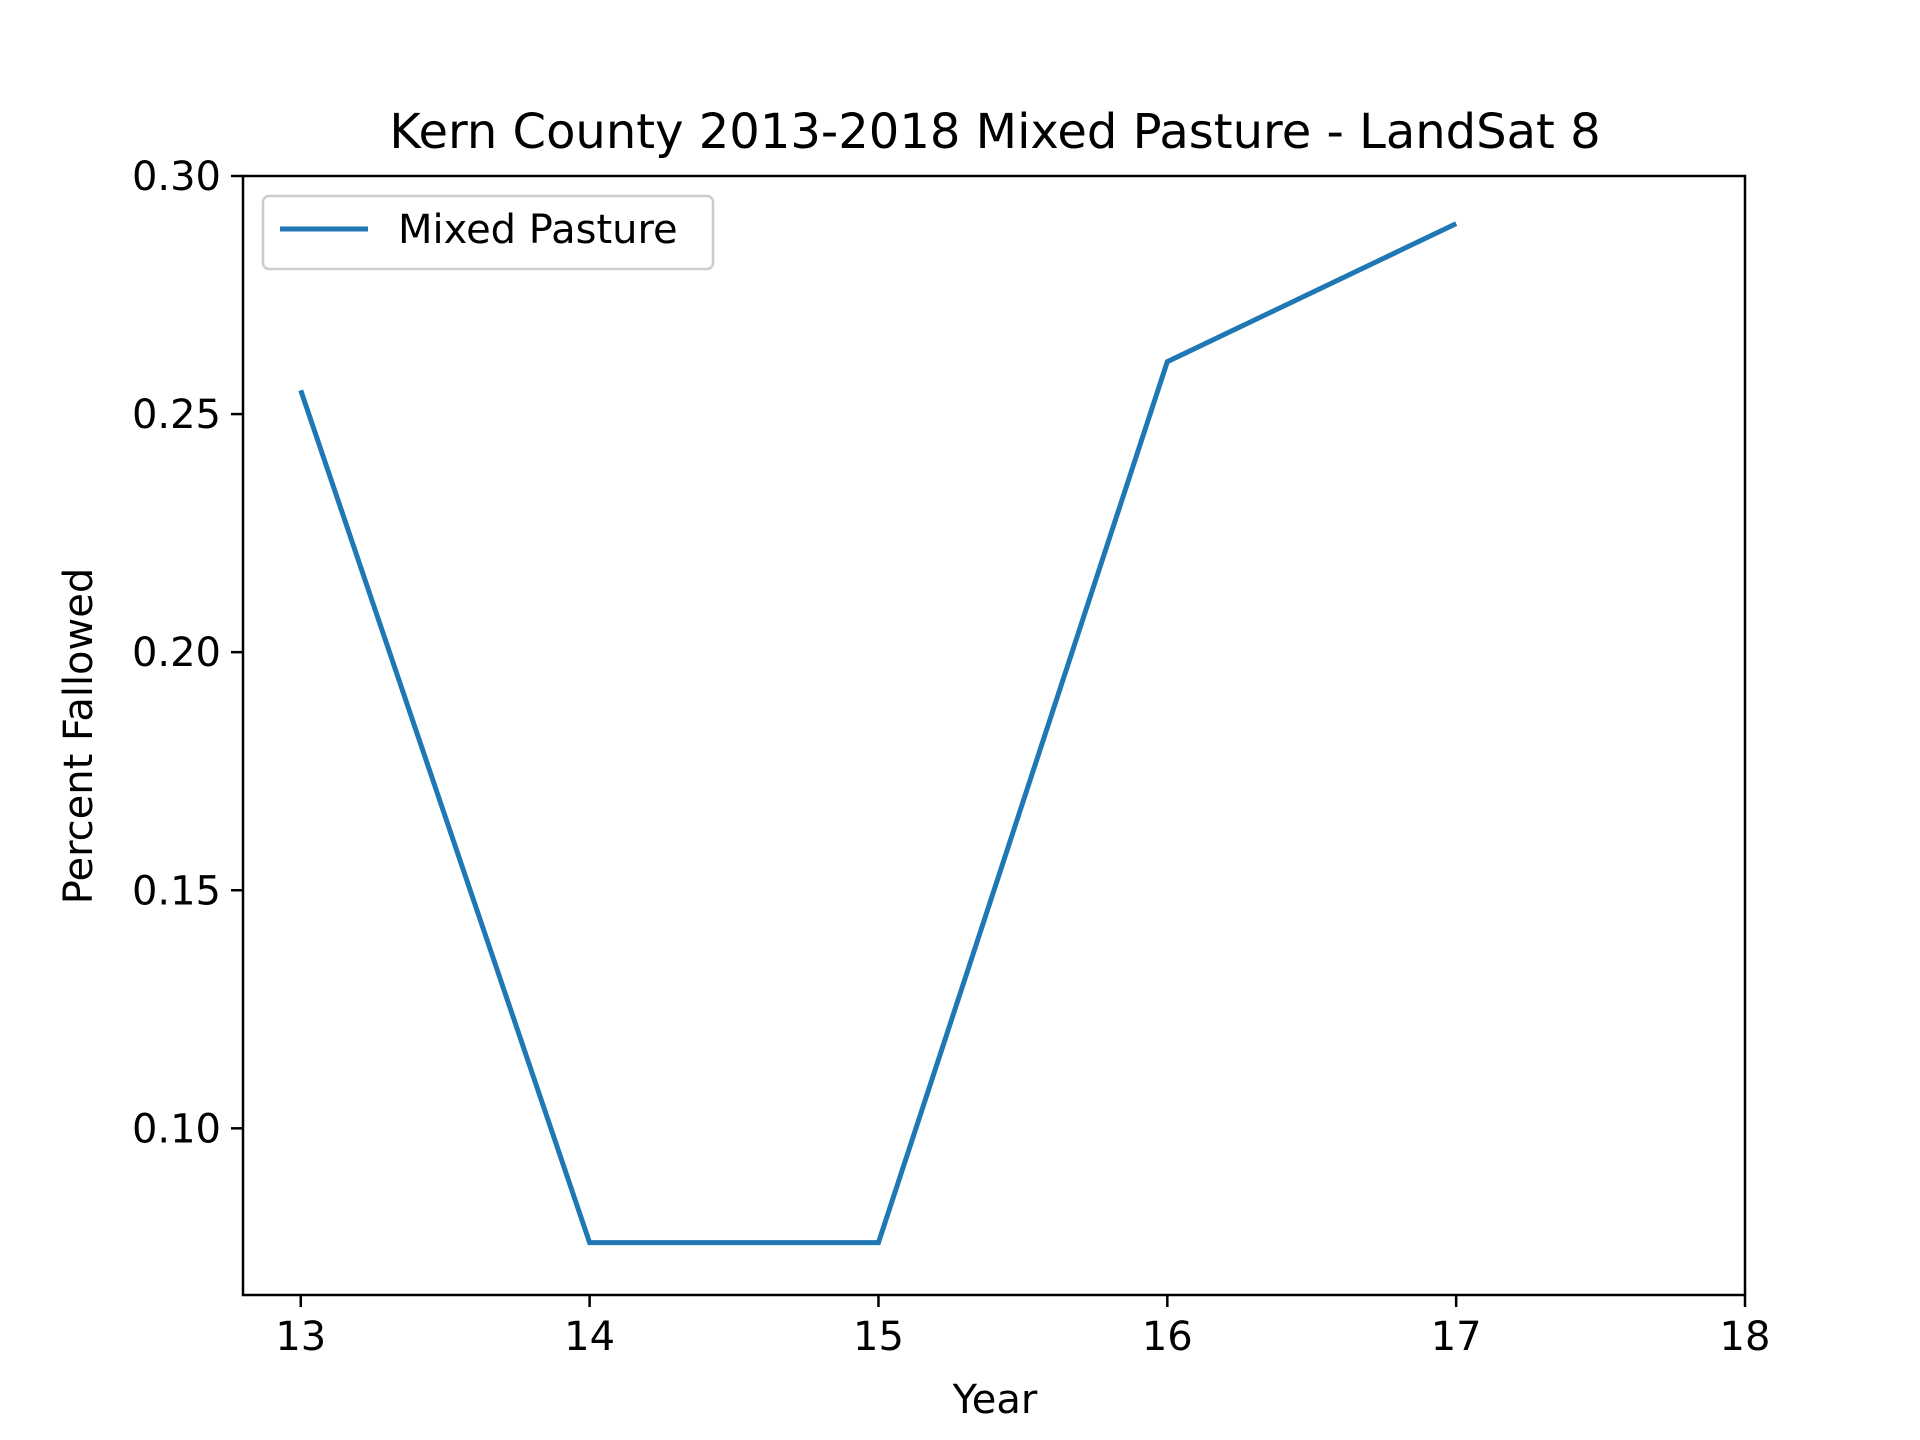 The width and height of the screenshot is (1920, 1440). Describe the element at coordinates (1745, 1337) in the screenshot. I see `x-tick-label: 18` at that location.